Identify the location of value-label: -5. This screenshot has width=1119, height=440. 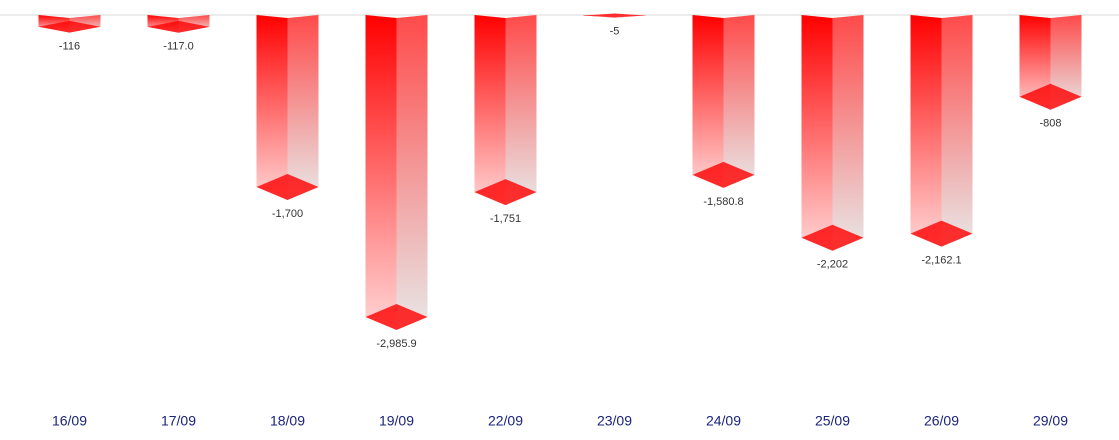
(615, 31).